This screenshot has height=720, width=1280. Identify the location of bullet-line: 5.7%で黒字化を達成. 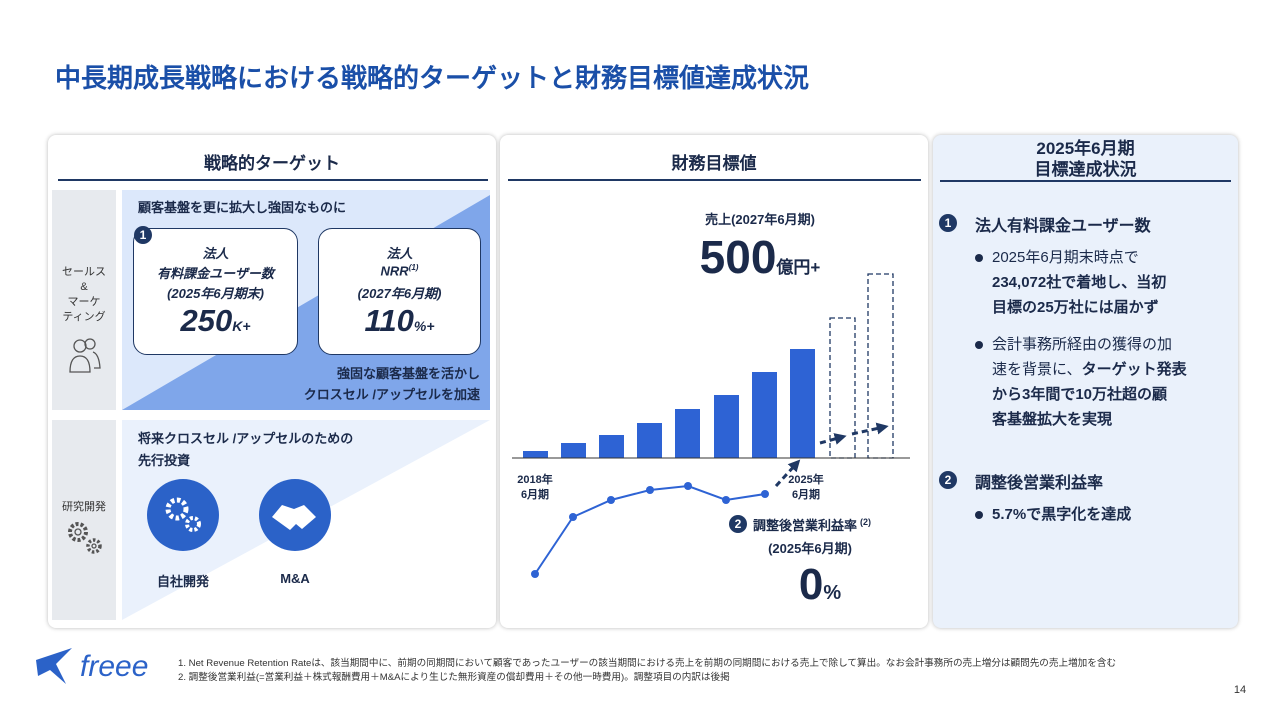
(1061, 514).